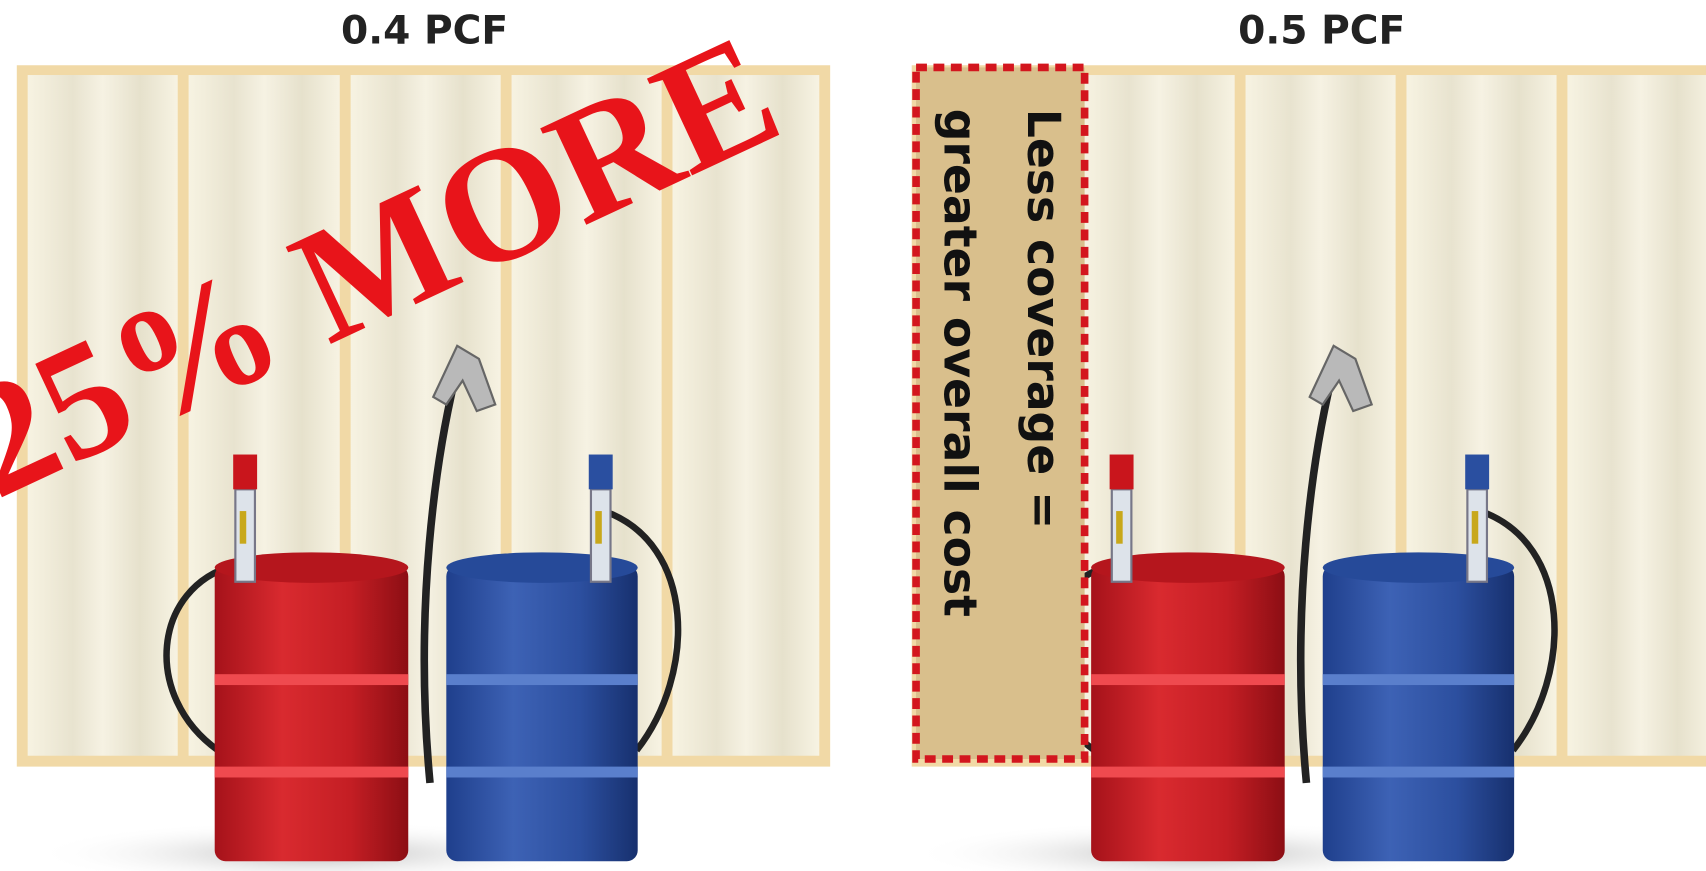  What do you see at coordinates (1321, 30) in the screenshot?
I see `panel-title: 0.5 PCF` at bounding box center [1321, 30].